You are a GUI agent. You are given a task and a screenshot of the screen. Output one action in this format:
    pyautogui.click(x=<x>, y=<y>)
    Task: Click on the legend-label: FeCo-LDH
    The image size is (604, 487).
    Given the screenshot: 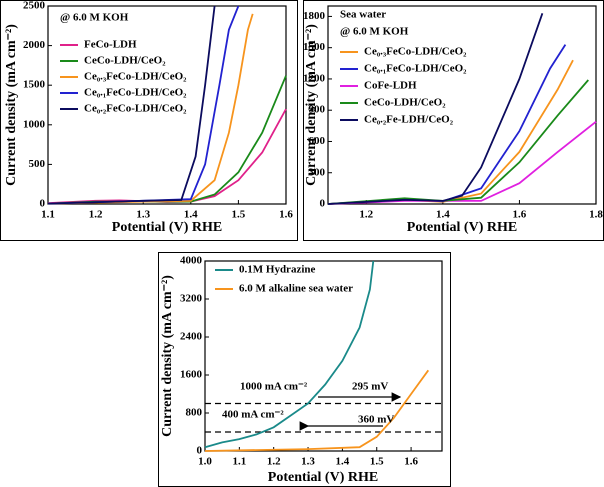 What is the action you would take?
    pyautogui.click(x=110, y=45)
    